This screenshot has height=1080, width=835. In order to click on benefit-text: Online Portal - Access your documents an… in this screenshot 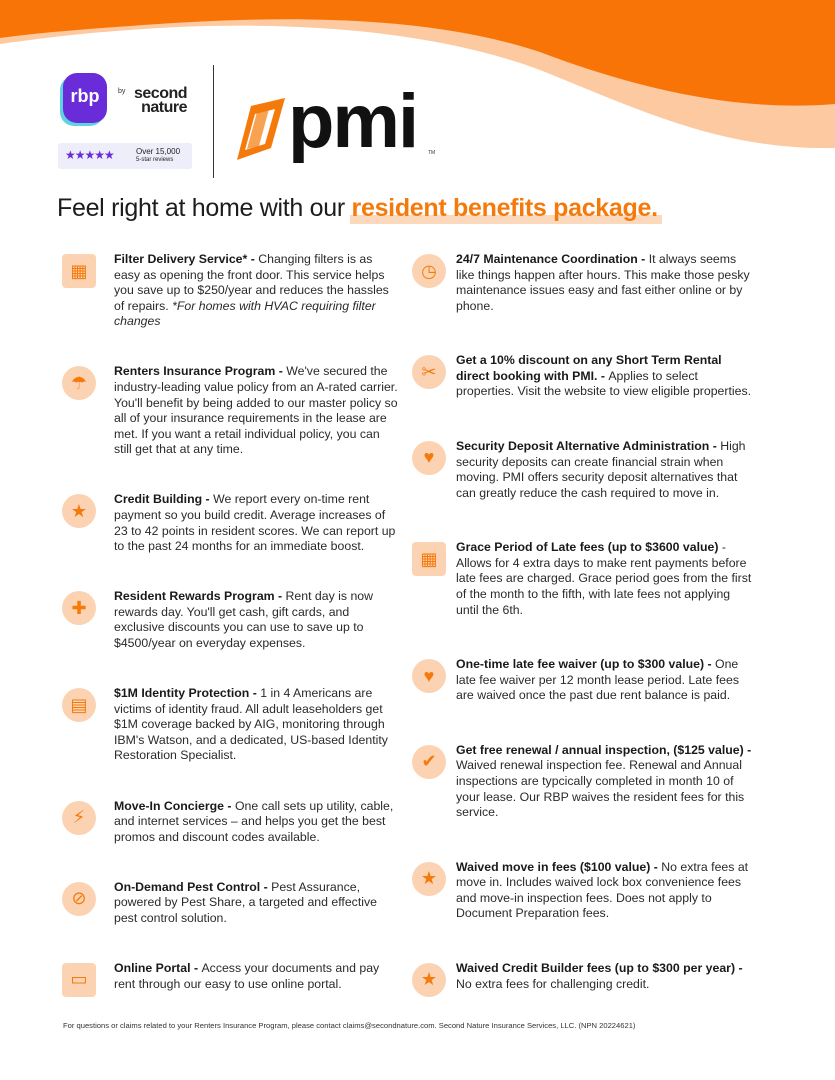, I will do `click(256, 976)`.